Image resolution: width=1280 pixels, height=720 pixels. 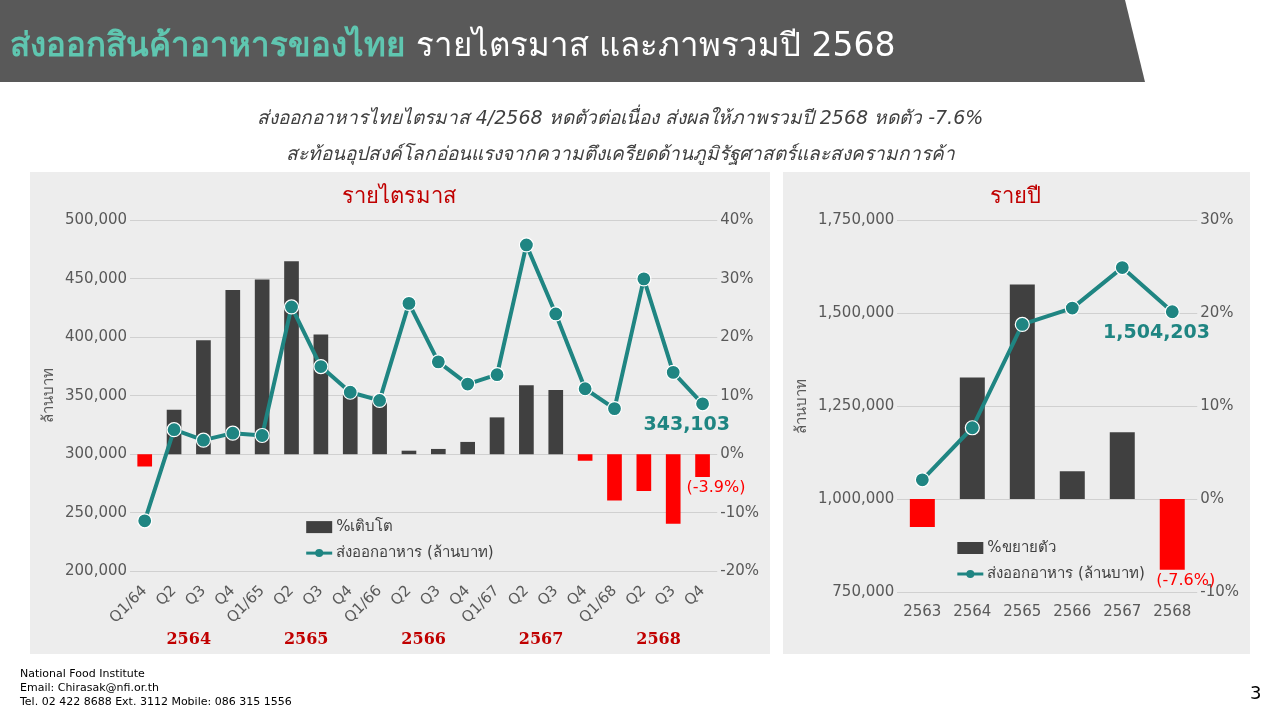 What do you see at coordinates (1015, 195) in the screenshot?
I see `chart-title: รายปี` at bounding box center [1015, 195].